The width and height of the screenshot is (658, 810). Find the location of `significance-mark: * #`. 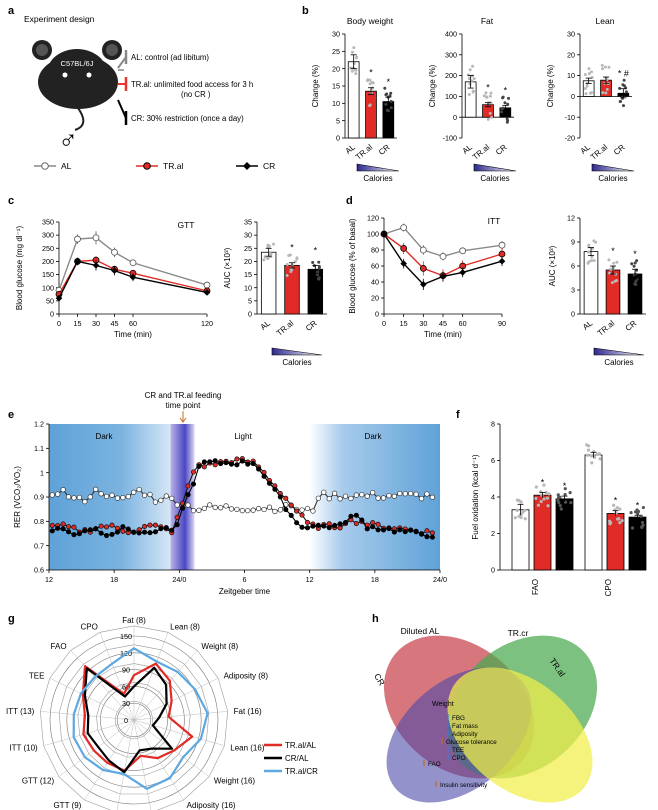

significance-mark: * # is located at coordinates (623, 74).